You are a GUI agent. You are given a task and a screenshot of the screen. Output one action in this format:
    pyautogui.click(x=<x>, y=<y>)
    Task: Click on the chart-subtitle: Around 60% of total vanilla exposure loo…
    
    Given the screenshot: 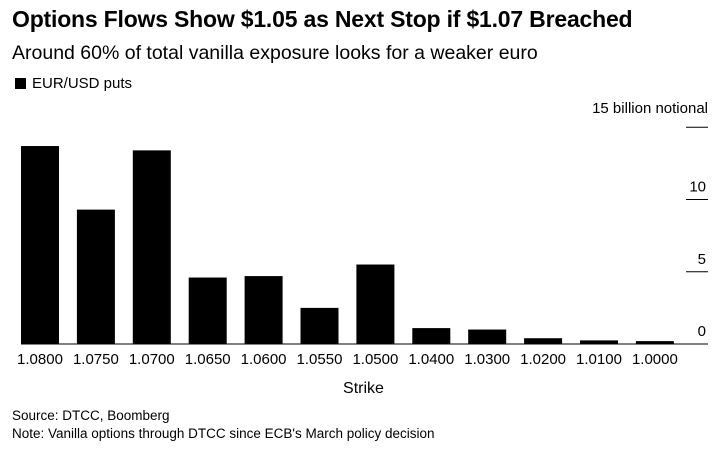 What is the action you would take?
    pyautogui.click(x=275, y=53)
    